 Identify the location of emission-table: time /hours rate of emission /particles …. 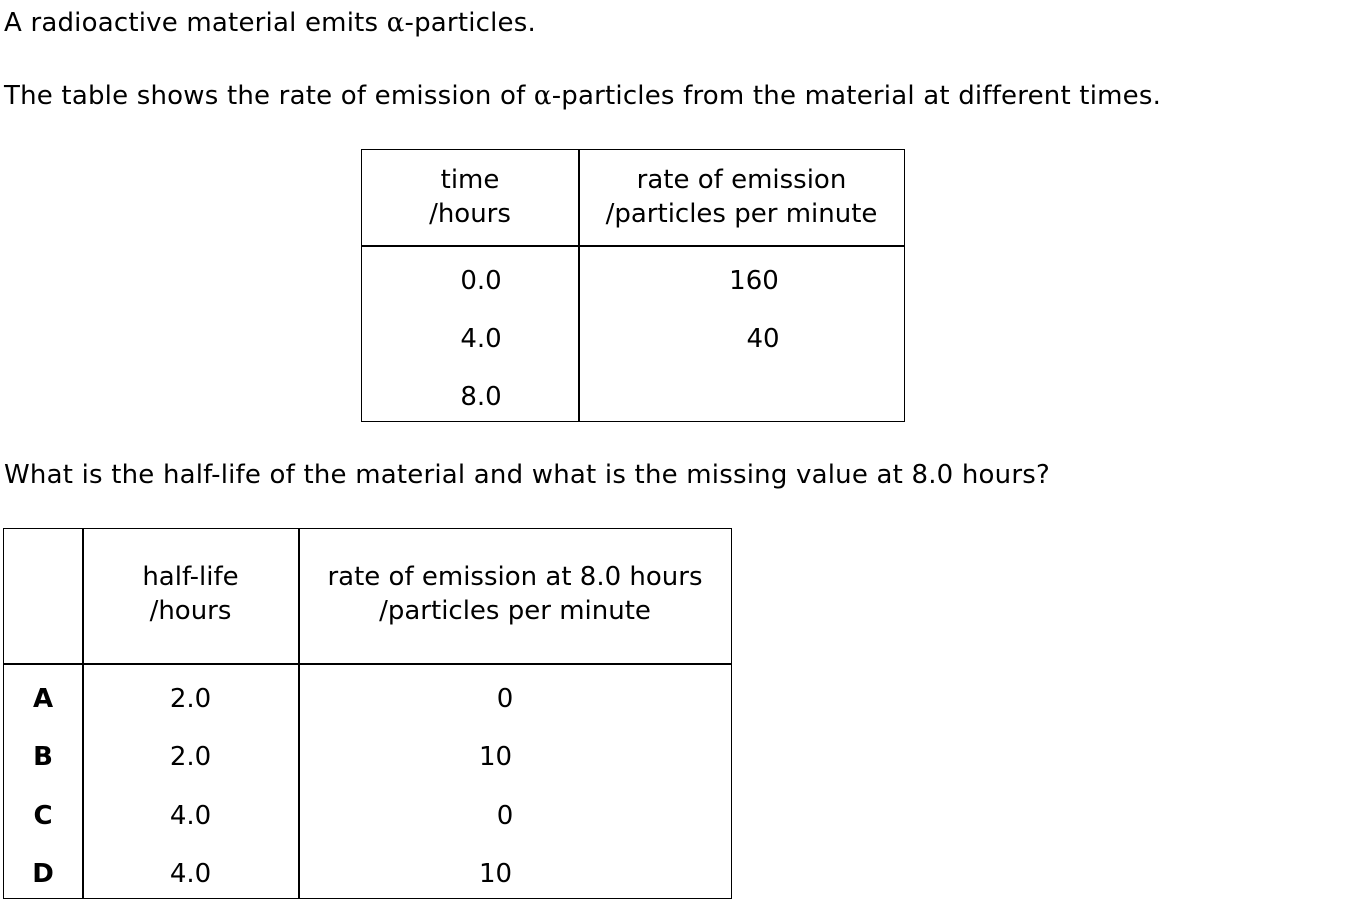
(633, 285).